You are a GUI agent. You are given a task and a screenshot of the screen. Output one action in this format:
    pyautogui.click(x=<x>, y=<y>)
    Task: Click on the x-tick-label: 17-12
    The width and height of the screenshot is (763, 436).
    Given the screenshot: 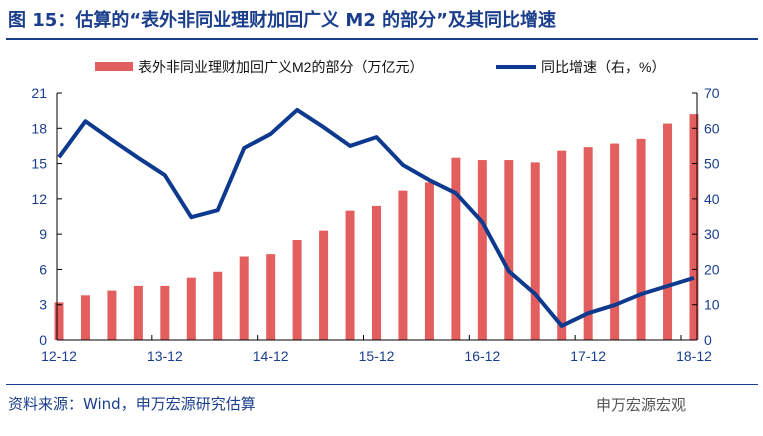 What is the action you would take?
    pyautogui.click(x=588, y=356)
    